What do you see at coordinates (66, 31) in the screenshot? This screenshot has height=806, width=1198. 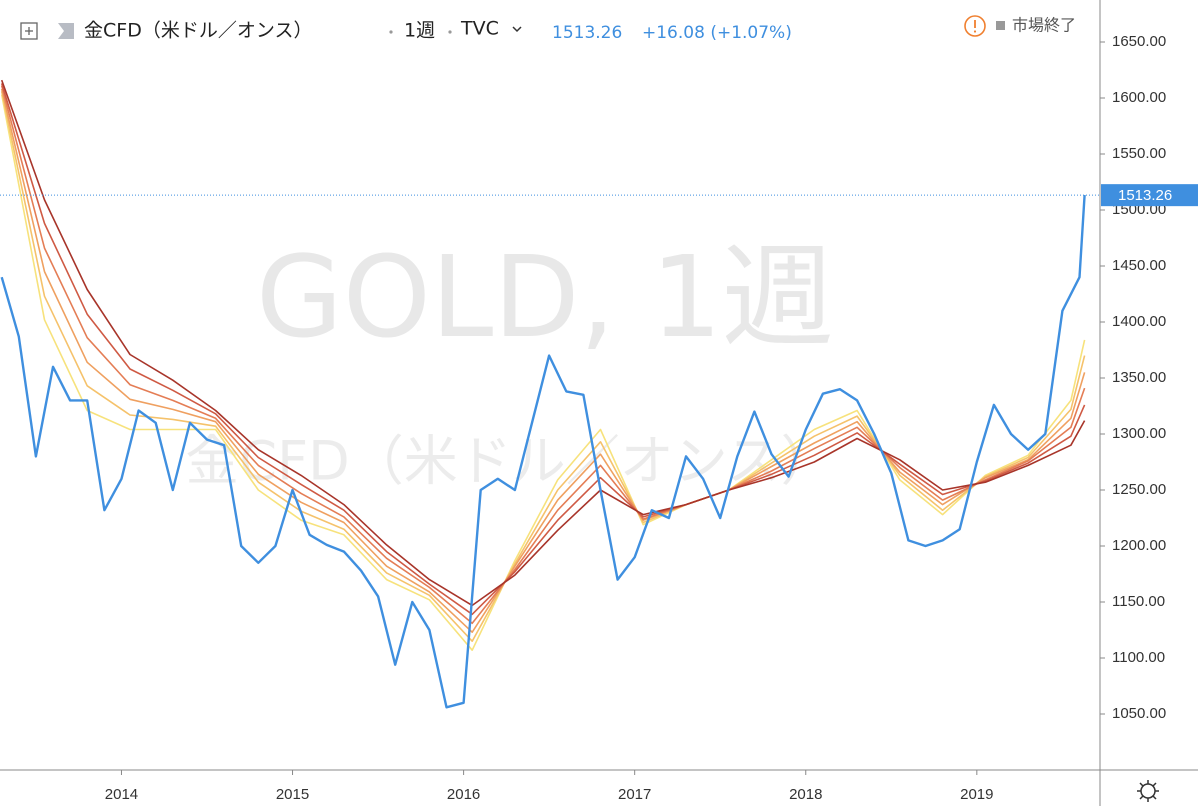 I see `symbol-flag` at bounding box center [66, 31].